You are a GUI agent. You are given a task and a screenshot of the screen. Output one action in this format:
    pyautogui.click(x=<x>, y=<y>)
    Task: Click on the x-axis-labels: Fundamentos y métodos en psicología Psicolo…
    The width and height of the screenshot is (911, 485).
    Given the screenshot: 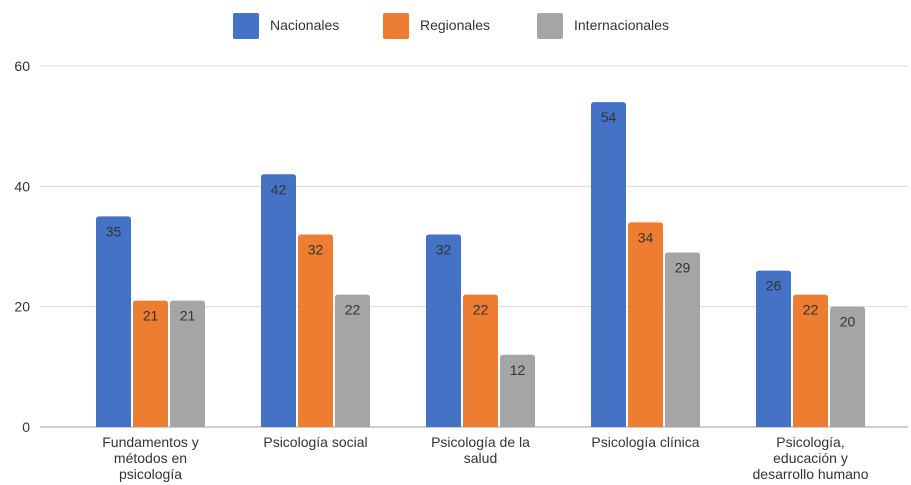 What is the action you would take?
    pyautogui.click(x=485, y=458)
    